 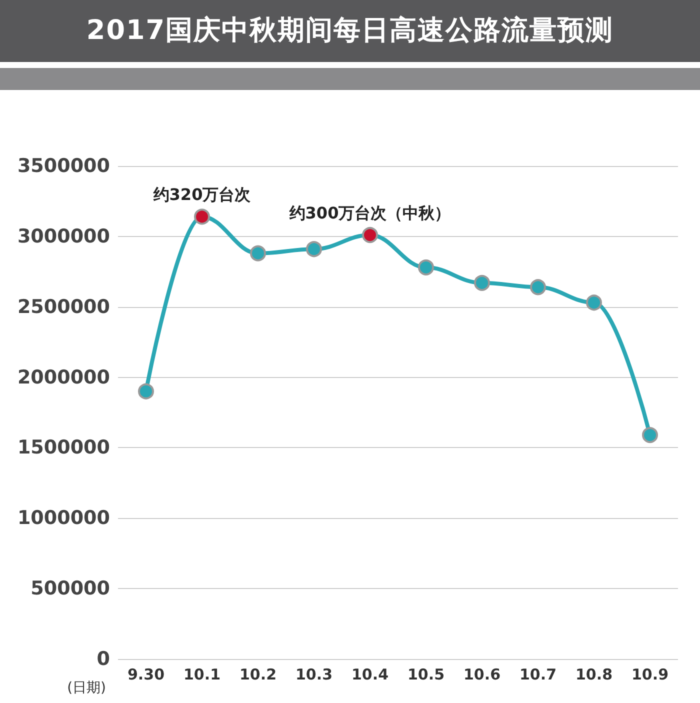 What do you see at coordinates (202, 675) in the screenshot?
I see `x-tick-label: 10.1` at bounding box center [202, 675].